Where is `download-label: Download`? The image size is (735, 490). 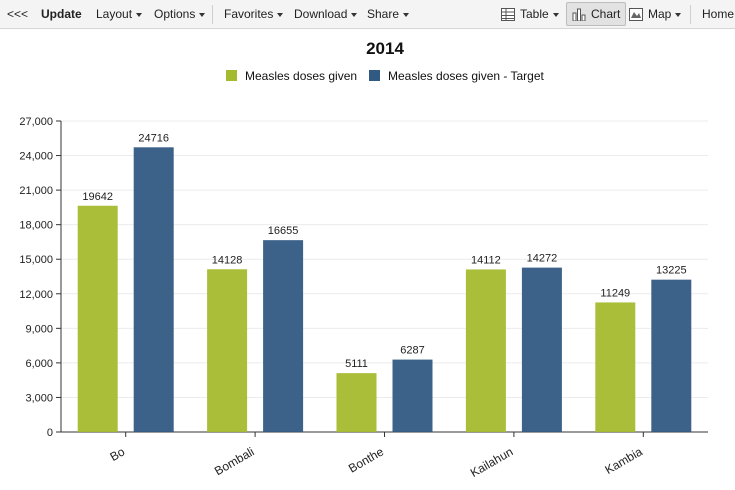 download-label: Download is located at coordinates (321, 14).